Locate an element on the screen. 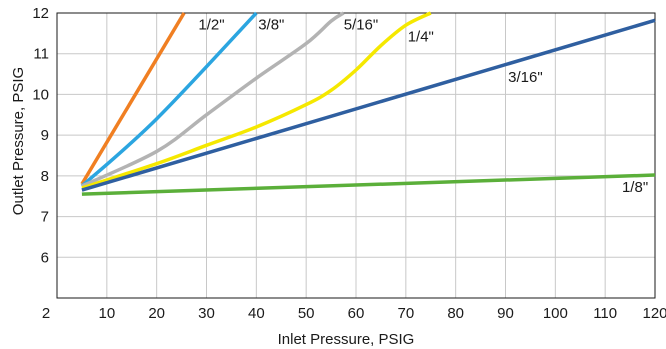  y-tick-label-6: 6 is located at coordinates (45, 257).